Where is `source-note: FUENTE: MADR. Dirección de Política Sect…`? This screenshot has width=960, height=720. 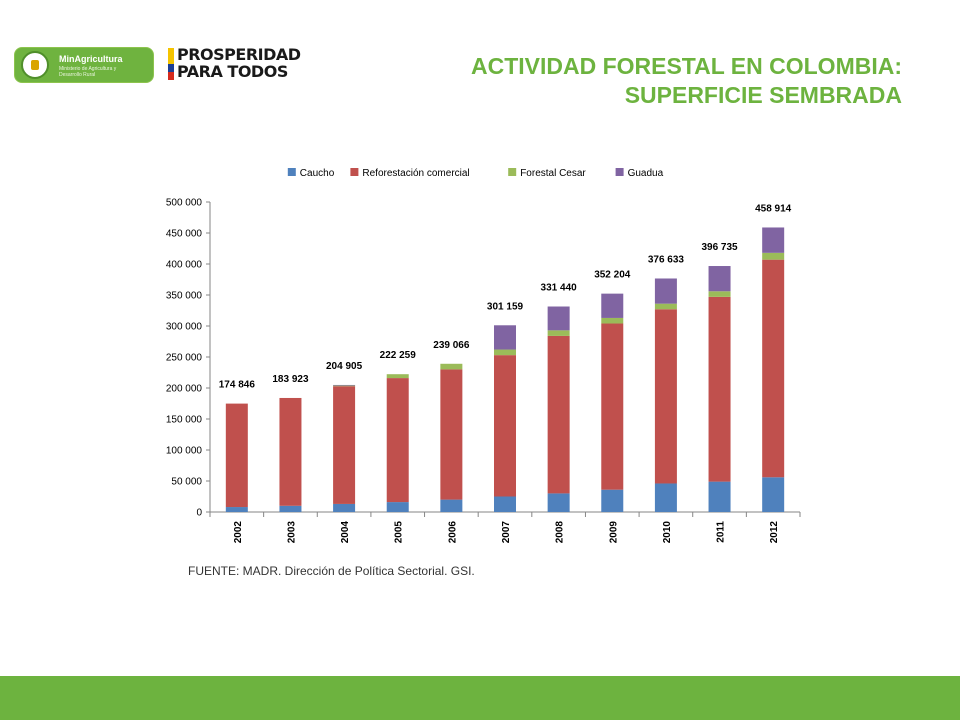 source-note: FUENTE: MADR. Dirección de Política Sect… is located at coordinates (331, 571).